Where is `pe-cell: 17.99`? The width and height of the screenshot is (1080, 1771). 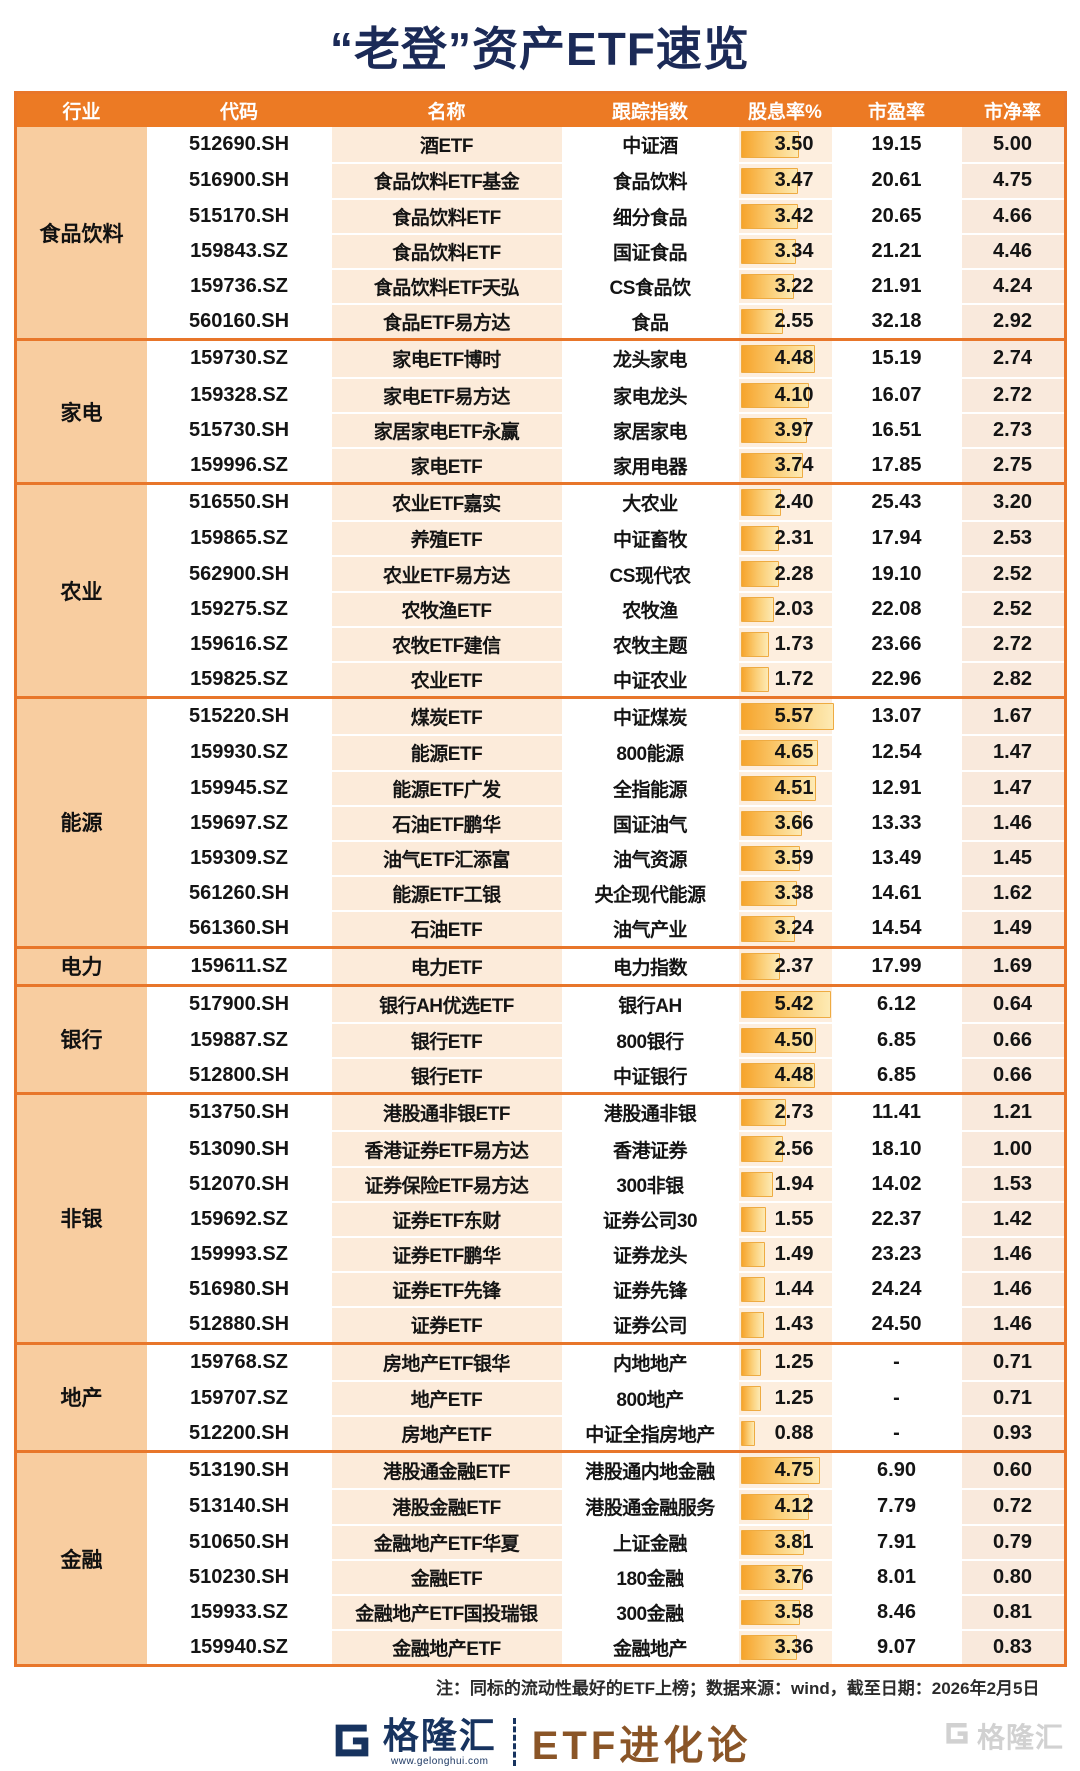 pe-cell: 17.99 is located at coordinates (896, 966).